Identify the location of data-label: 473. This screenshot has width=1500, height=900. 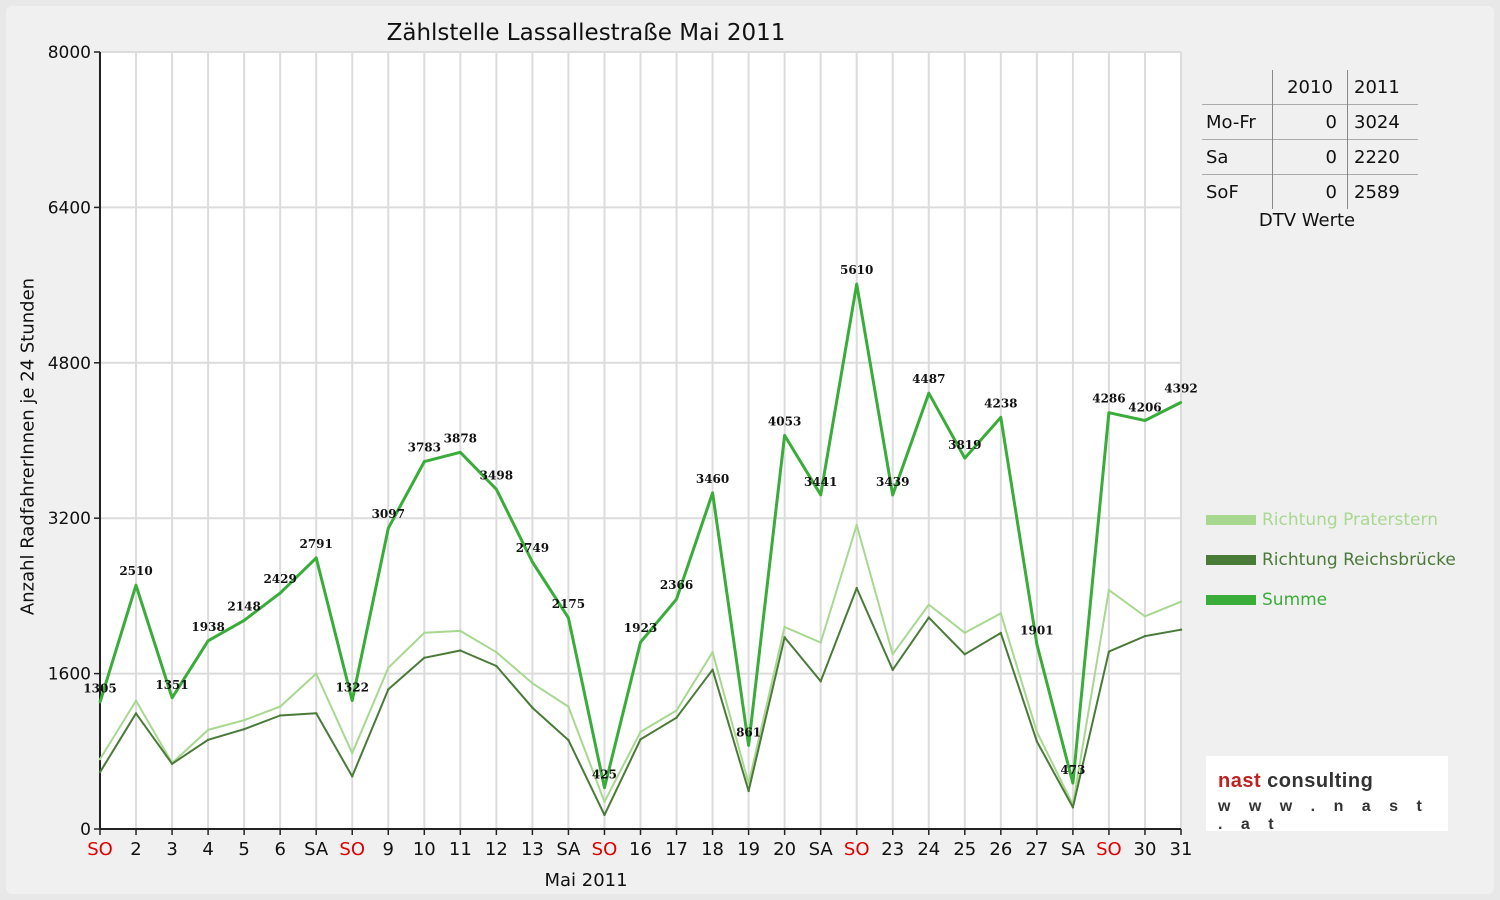
(1072, 770).